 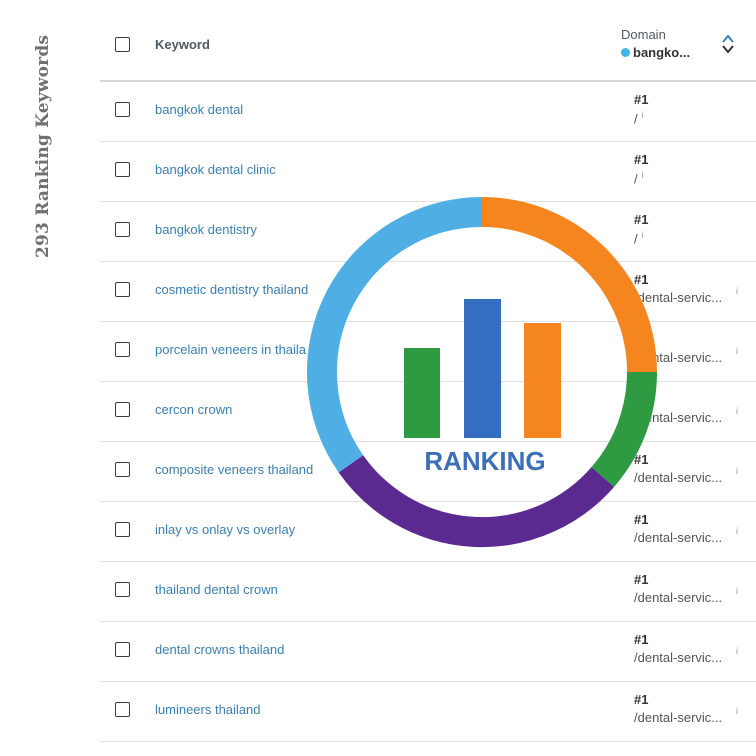 I want to click on keyword-link: porcelain veneers in thaila, so click(x=231, y=349).